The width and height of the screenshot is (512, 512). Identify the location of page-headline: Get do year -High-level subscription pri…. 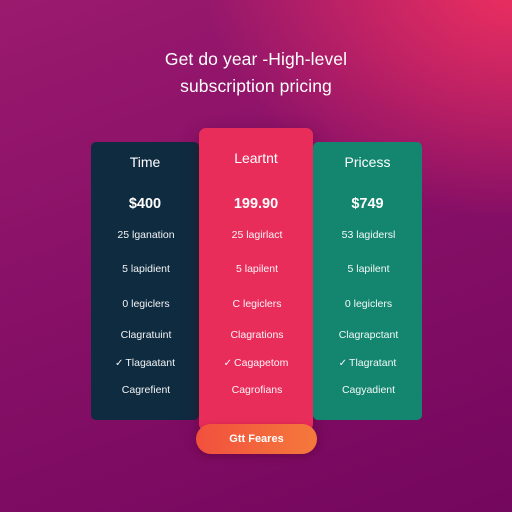
(256, 73).